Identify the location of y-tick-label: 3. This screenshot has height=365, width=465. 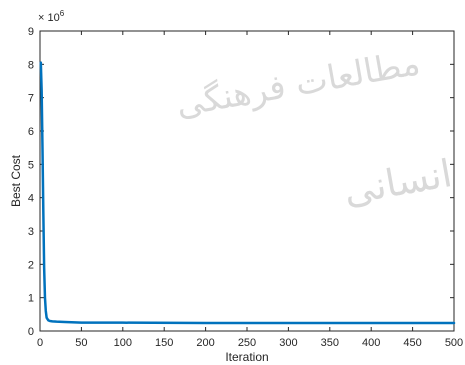
(31, 232).